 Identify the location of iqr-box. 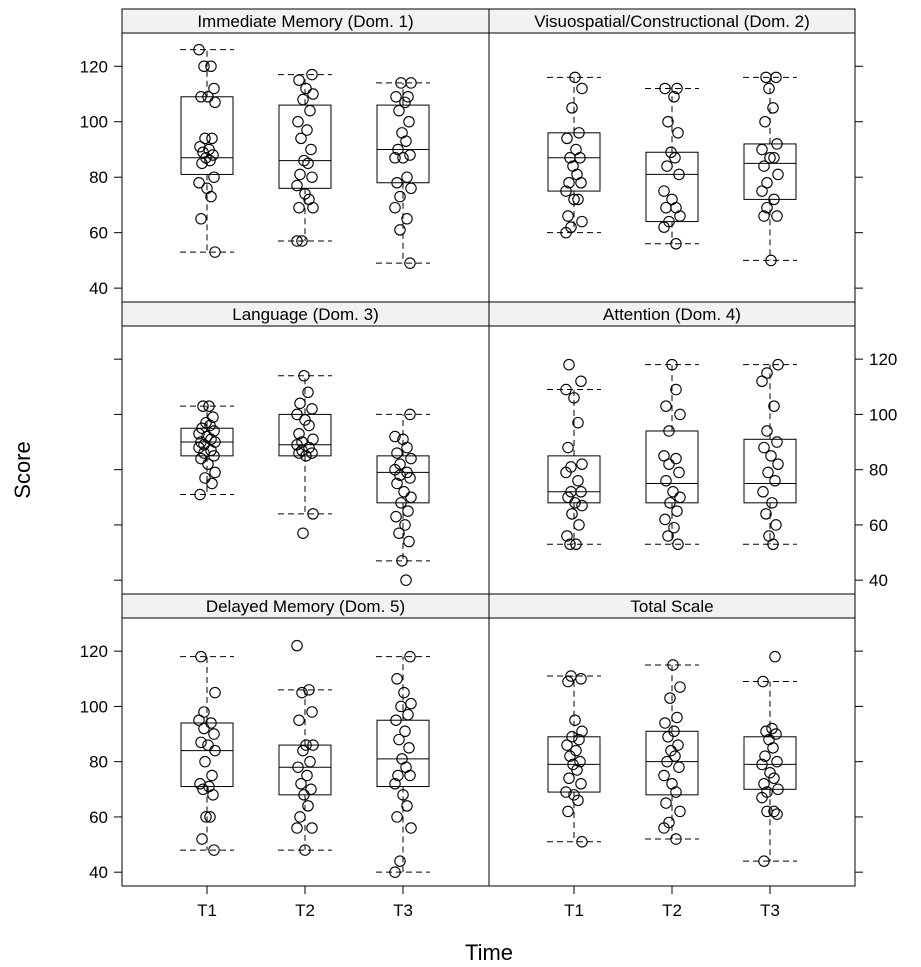
(207, 135).